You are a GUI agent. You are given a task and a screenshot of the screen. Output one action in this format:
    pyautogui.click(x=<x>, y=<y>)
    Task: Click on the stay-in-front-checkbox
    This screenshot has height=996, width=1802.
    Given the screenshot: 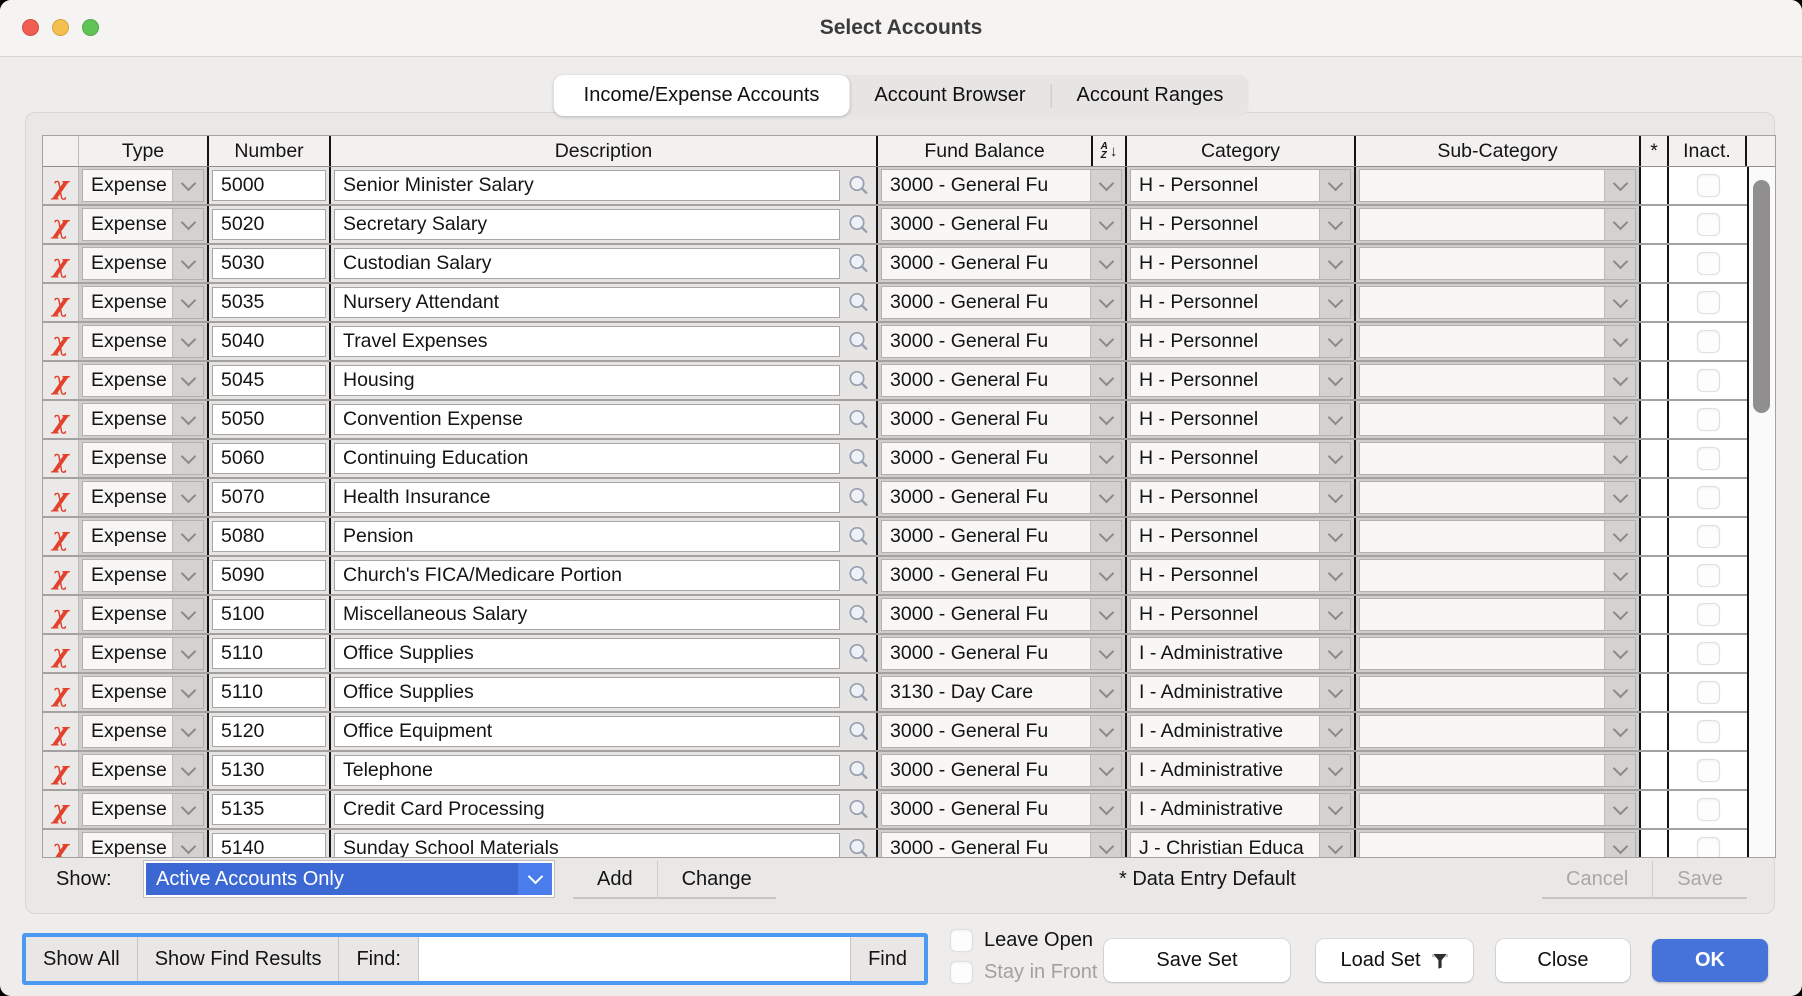 What is the action you would take?
    pyautogui.click(x=961, y=972)
    